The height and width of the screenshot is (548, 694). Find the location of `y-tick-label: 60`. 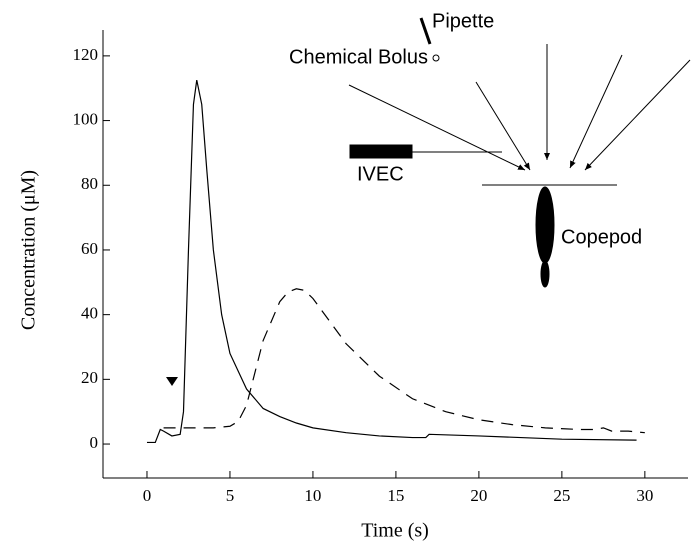

y-tick-label: 60 is located at coordinates (89, 248).